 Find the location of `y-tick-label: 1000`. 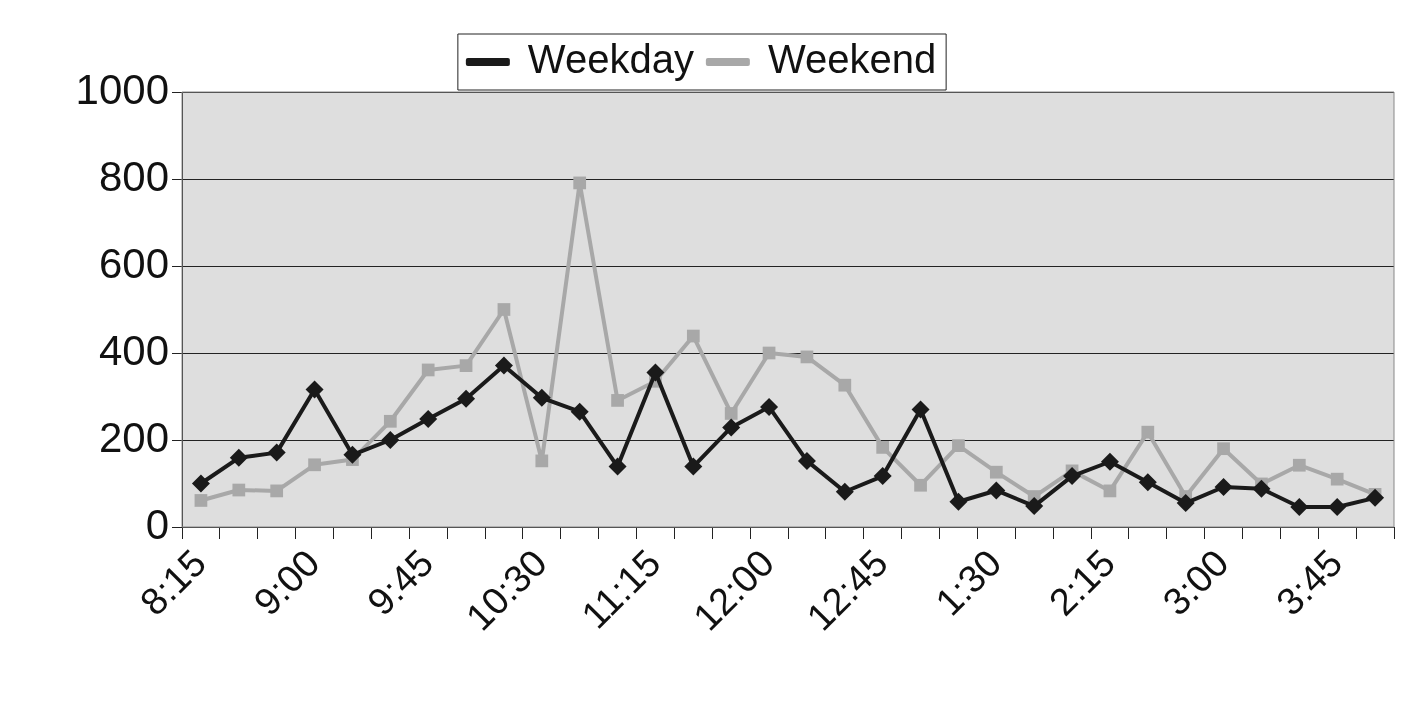

y-tick-label: 1000 is located at coordinates (122, 89).